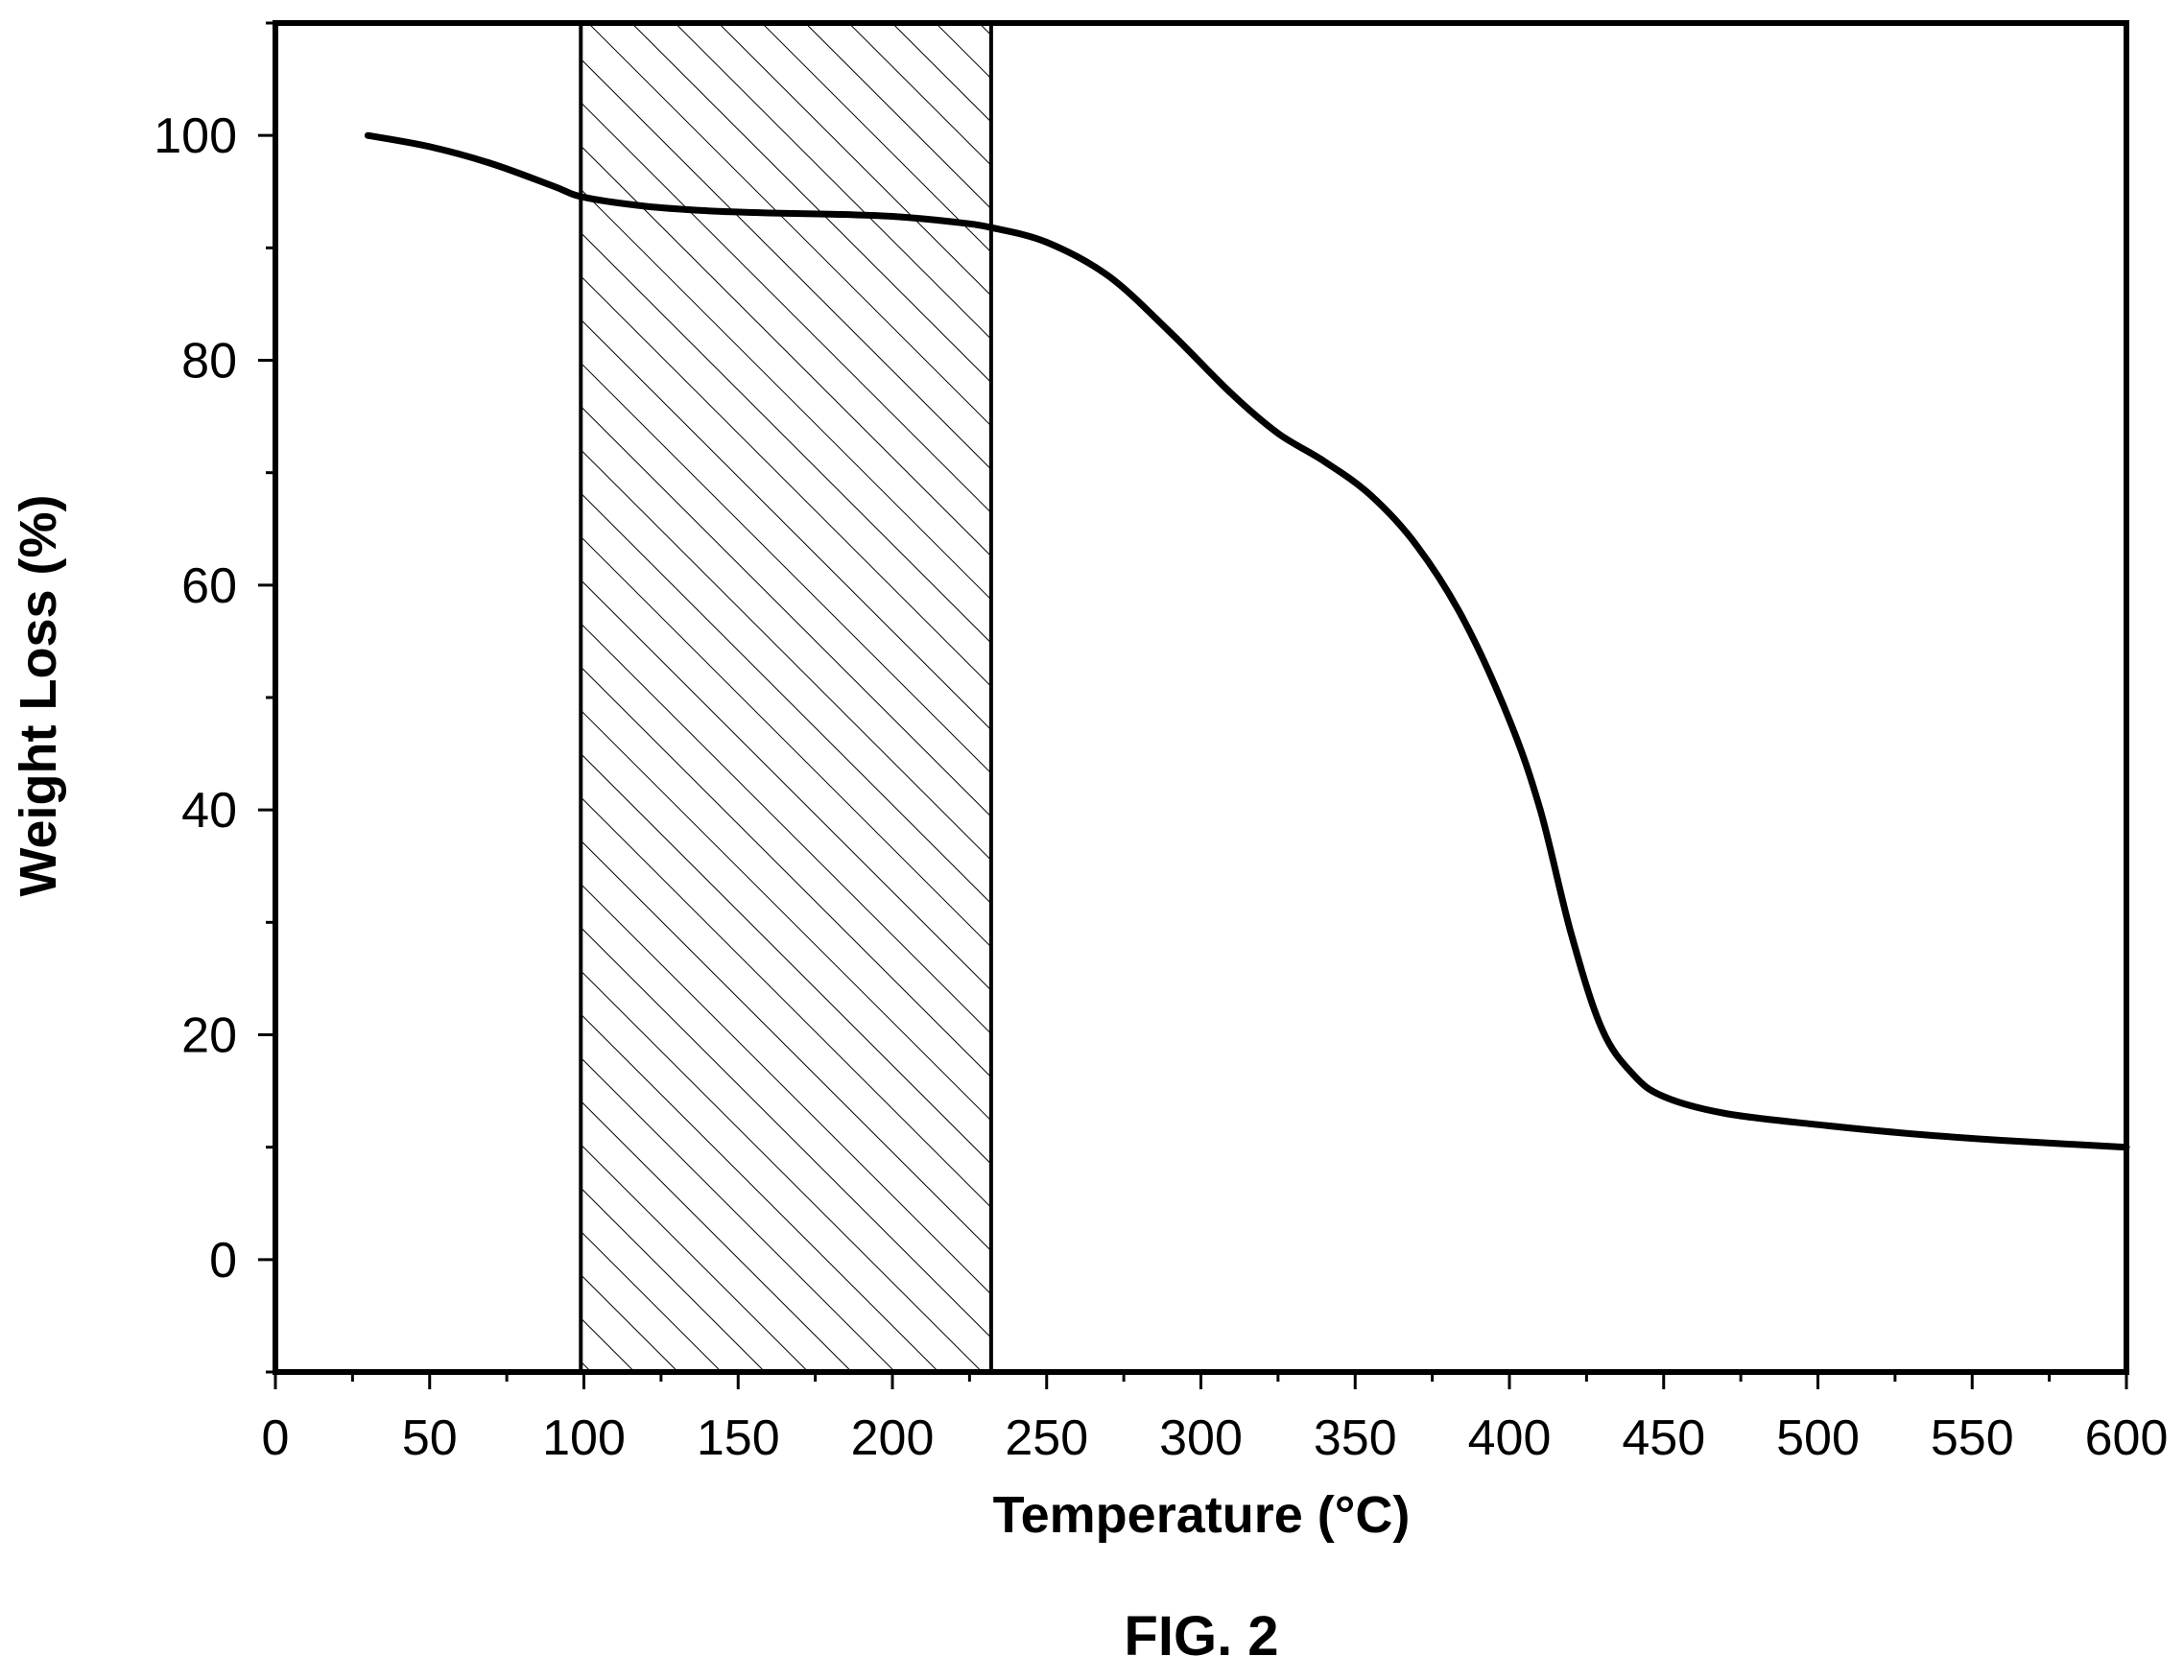 Image resolution: width=2184 pixels, height=1680 pixels. What do you see at coordinates (38, 695) in the screenshot?
I see `y-axis-title: Weight Loss (%)` at bounding box center [38, 695].